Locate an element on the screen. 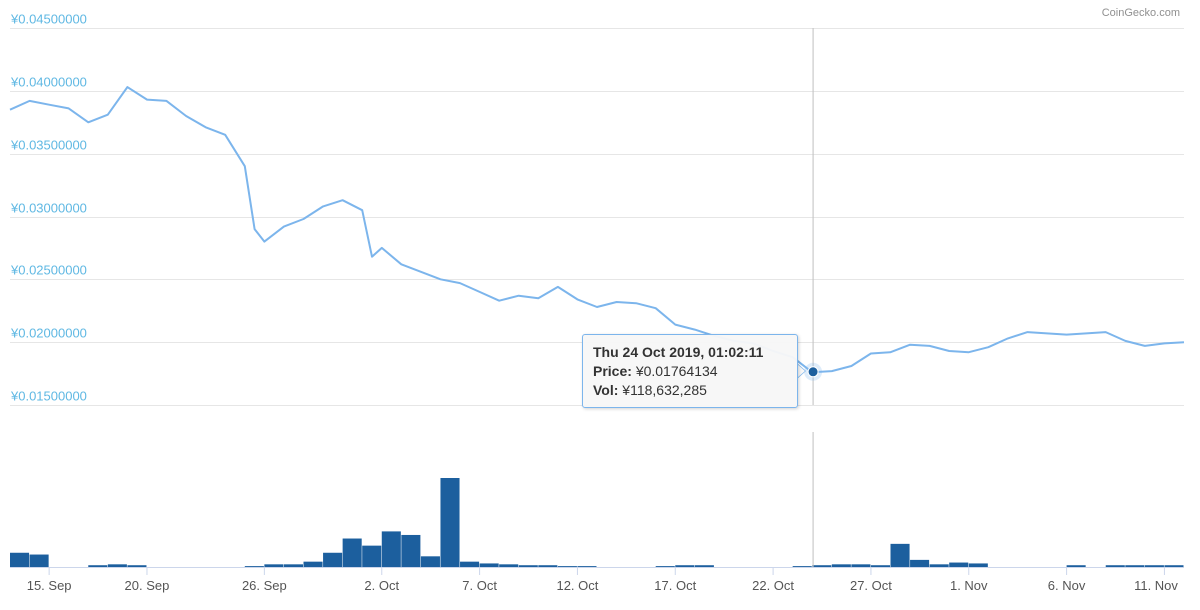 Image resolution: width=1200 pixels, height=610 pixels. tooltip-date: Thu 24 Oct 2019, 01:02:11 is located at coordinates (678, 352).